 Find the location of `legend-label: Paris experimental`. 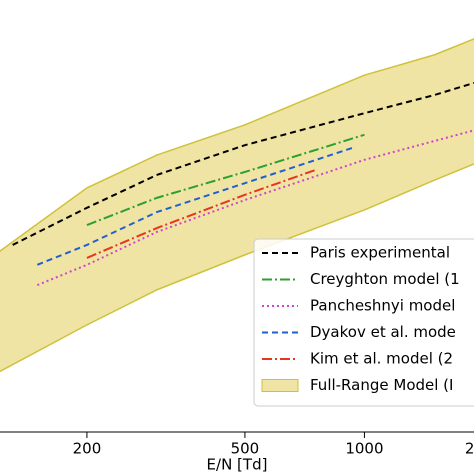

legend-label: Paris experimental is located at coordinates (380, 253).